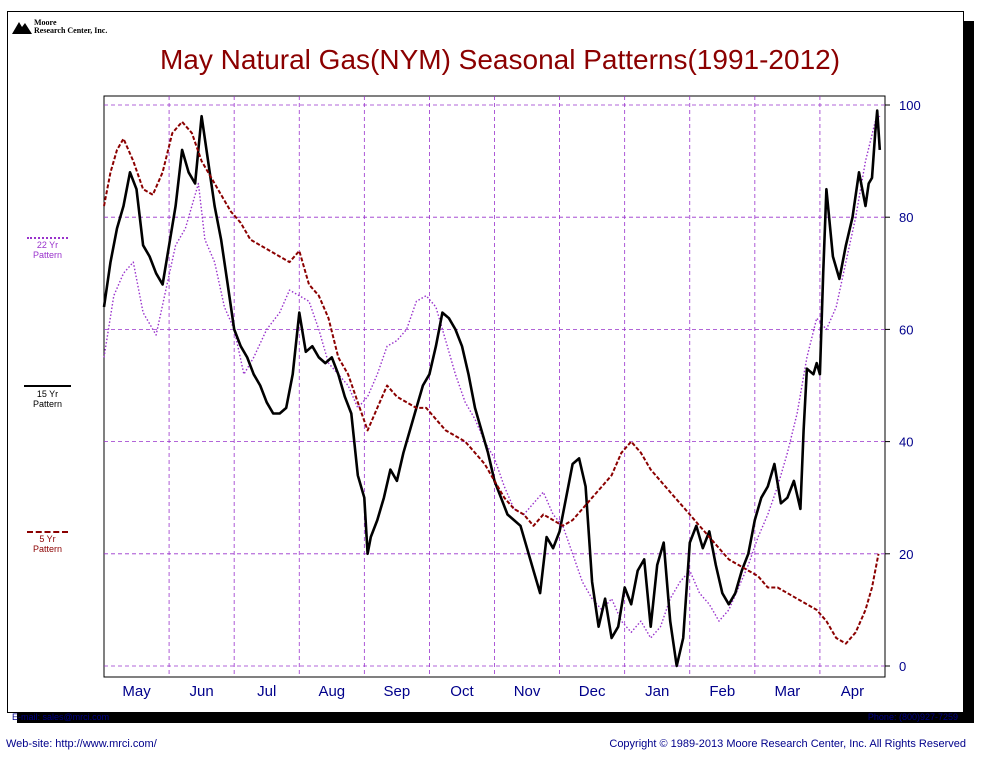 This screenshot has width=994, height=768. What do you see at coordinates (906, 442) in the screenshot?
I see `y-tick-label: 40` at bounding box center [906, 442].